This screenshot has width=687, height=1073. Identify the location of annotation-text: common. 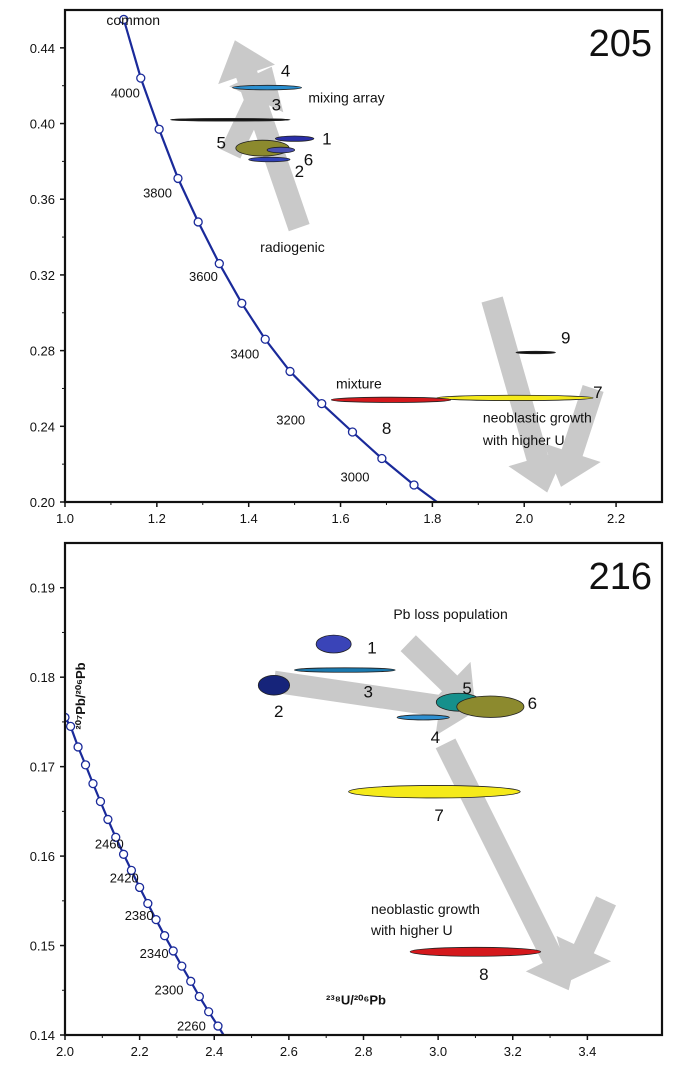
(133, 20).